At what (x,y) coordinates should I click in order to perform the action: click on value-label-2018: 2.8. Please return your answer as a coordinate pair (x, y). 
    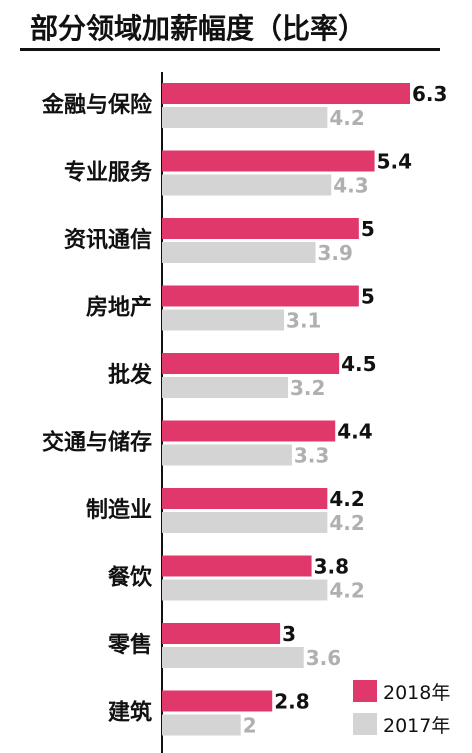
    Looking at the image, I should click on (291, 702).